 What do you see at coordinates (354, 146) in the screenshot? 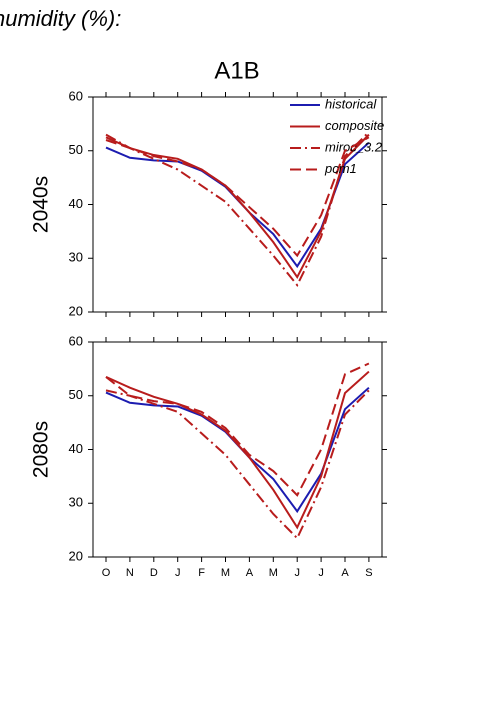
I see `legend-label: miroc_3.2` at bounding box center [354, 146].